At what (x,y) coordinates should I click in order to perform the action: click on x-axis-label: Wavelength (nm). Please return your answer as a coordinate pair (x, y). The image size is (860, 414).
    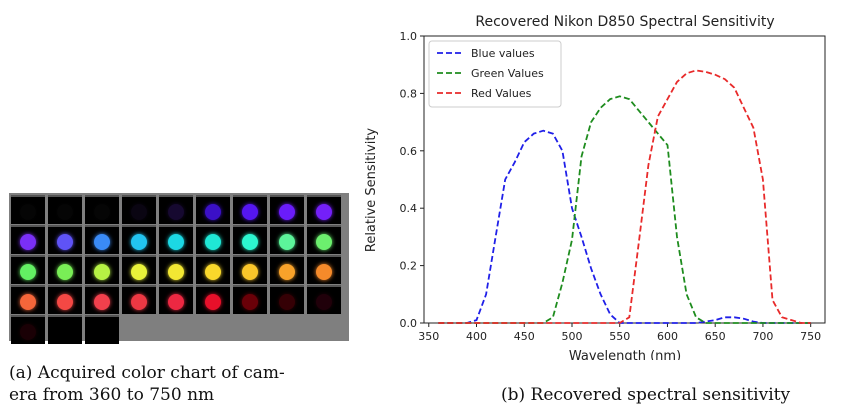
    Looking at the image, I should click on (625, 354).